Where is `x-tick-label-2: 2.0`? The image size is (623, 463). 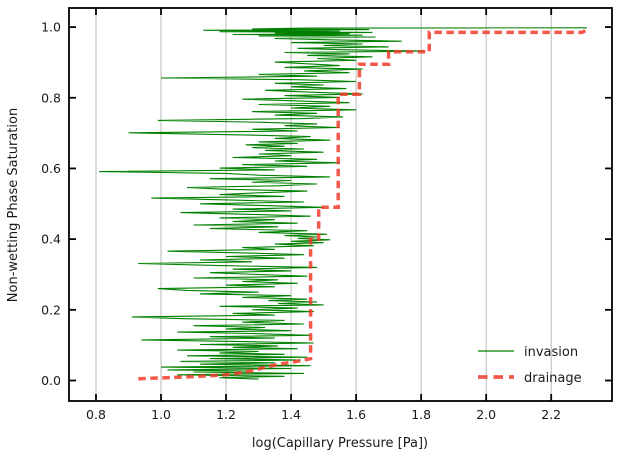
x-tick-label-2: 2.0 is located at coordinates (486, 414).